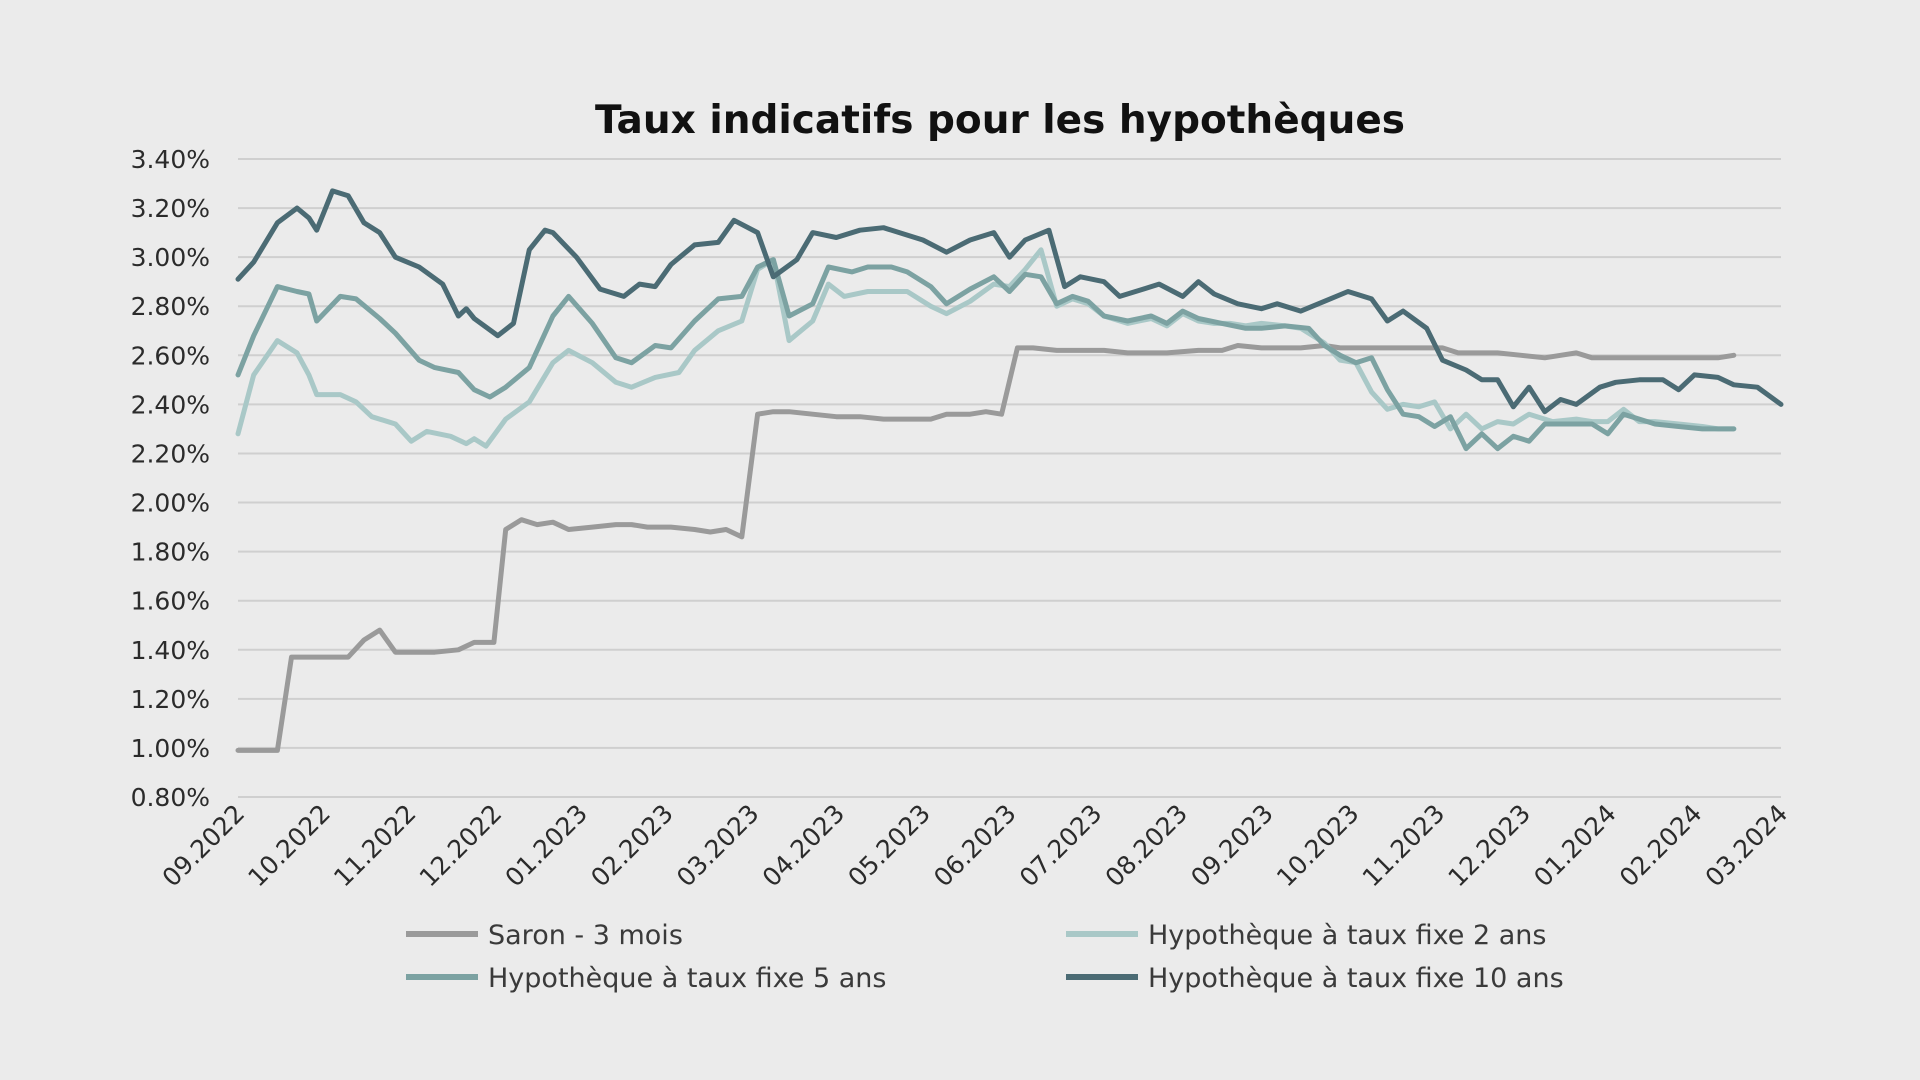 This screenshot has height=1080, width=1920. I want to click on legend-label: Hypothèque à taux fixe 2 ans, so click(1347, 935).